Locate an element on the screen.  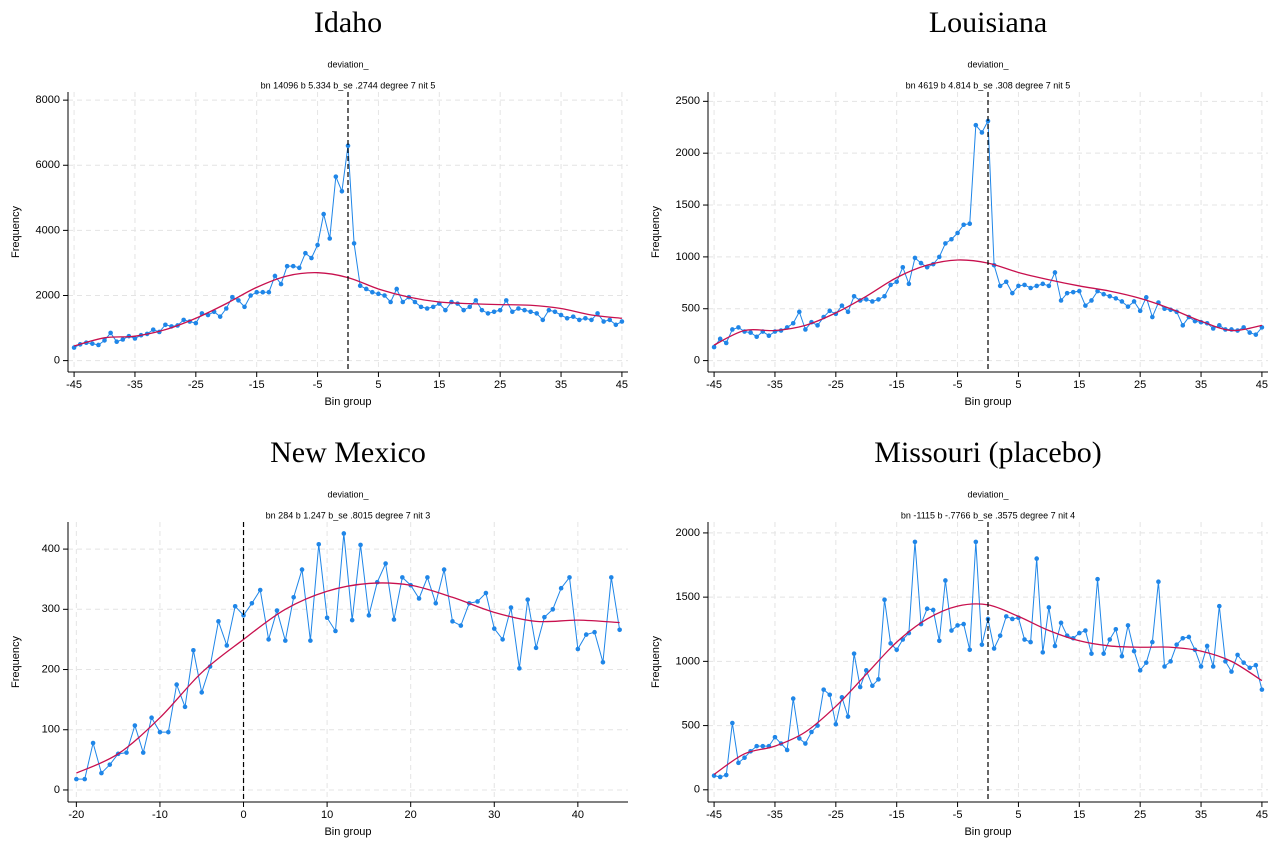
x-tick-label: 5 is located at coordinates (1018, 815).